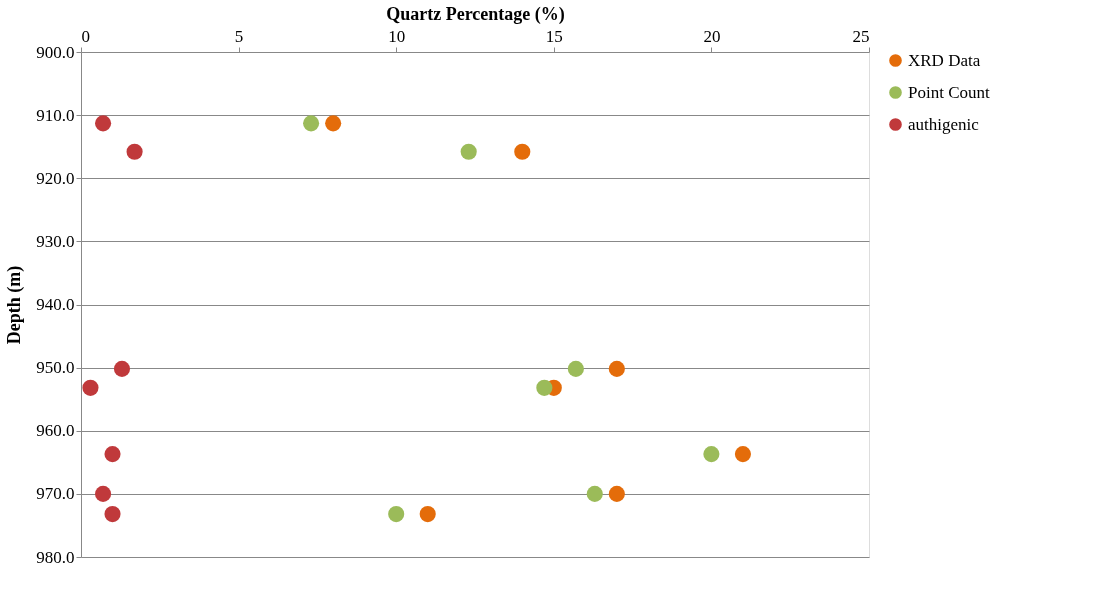  What do you see at coordinates (55, 115) in the screenshot?
I see `y-tick-label: 910.0` at bounding box center [55, 115].